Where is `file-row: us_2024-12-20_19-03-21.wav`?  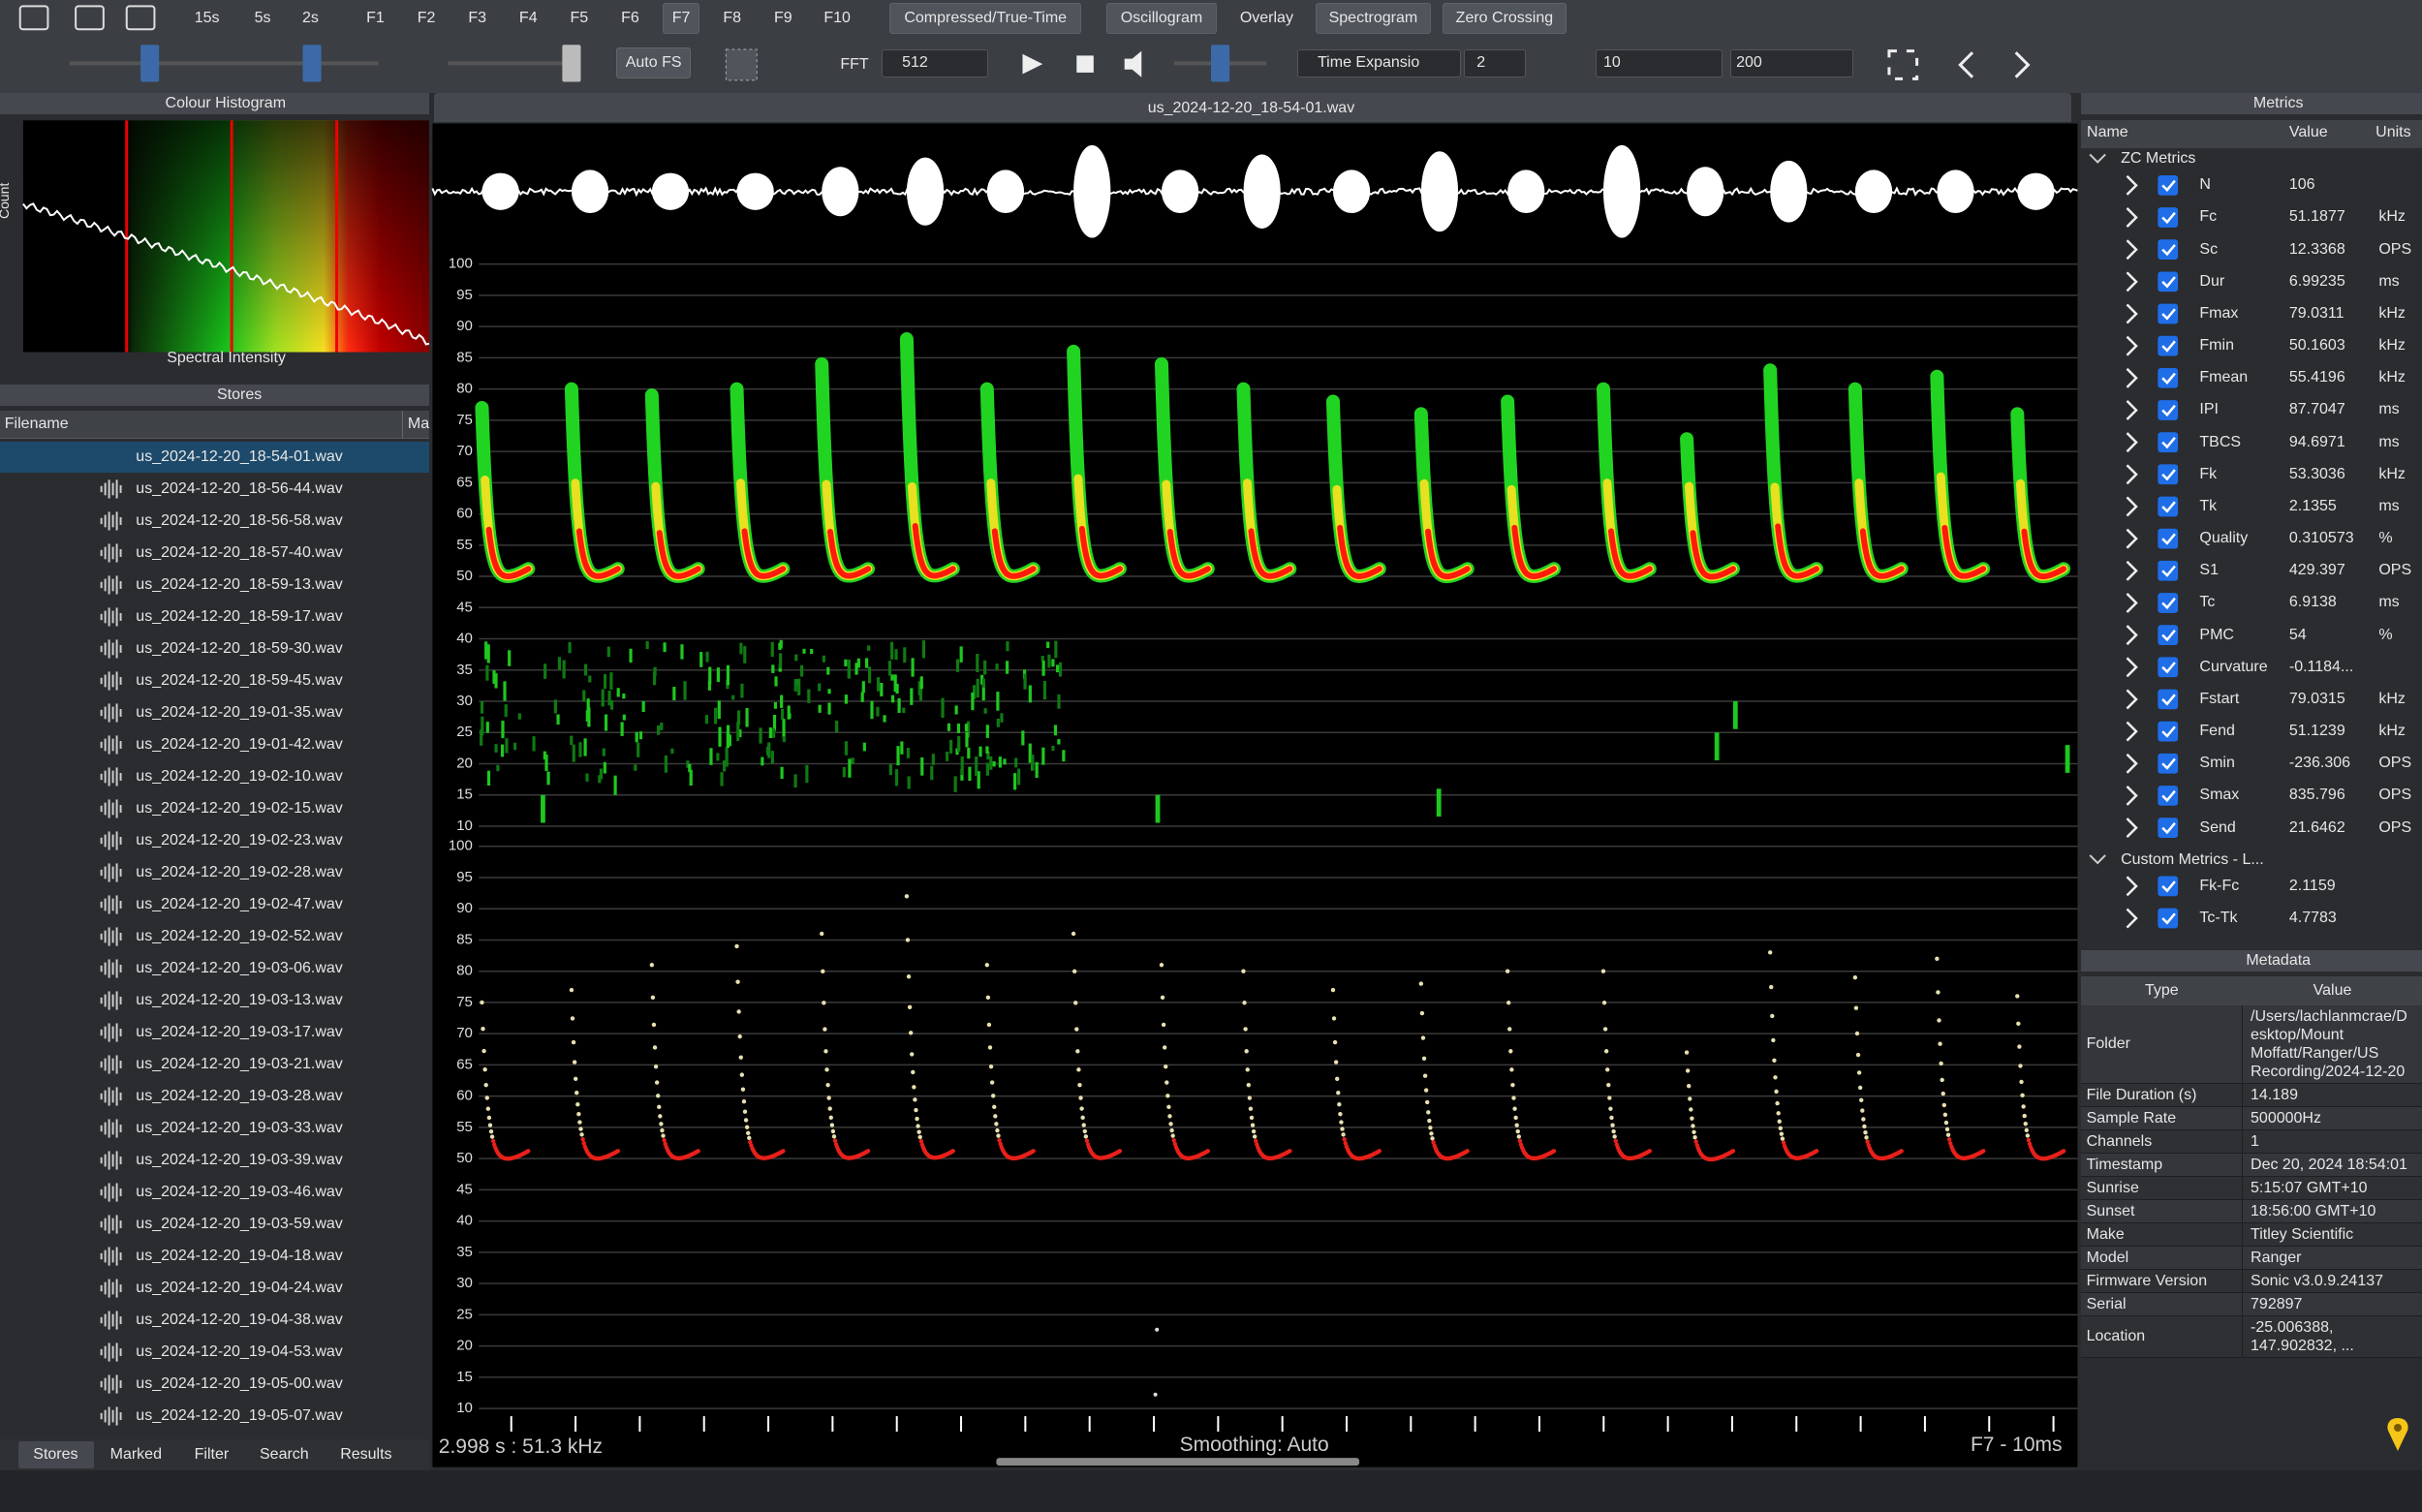
file-row: us_2024-12-20_19-03-21.wav is located at coordinates (239, 1064).